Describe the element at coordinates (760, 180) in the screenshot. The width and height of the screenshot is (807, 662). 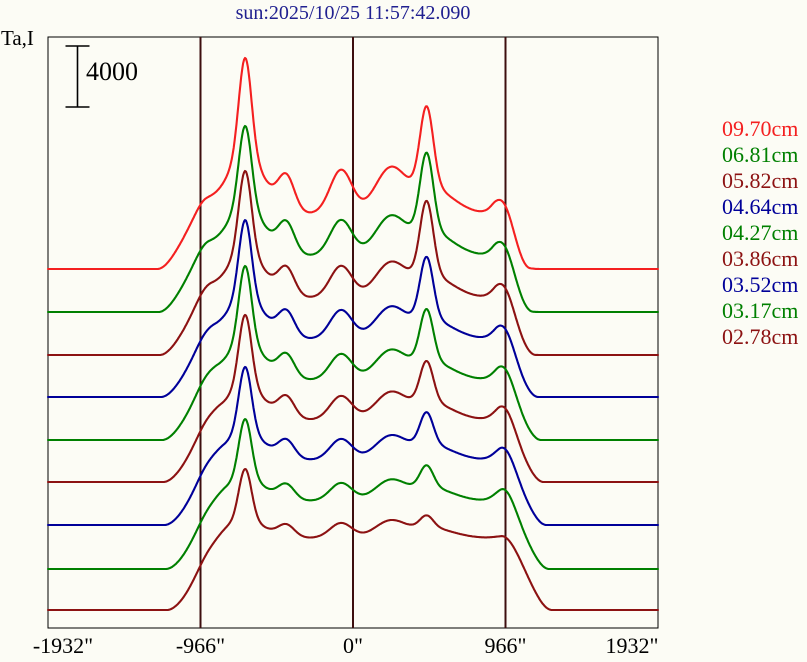
I see `legend-item-05.82cm: 05.82cm` at that location.